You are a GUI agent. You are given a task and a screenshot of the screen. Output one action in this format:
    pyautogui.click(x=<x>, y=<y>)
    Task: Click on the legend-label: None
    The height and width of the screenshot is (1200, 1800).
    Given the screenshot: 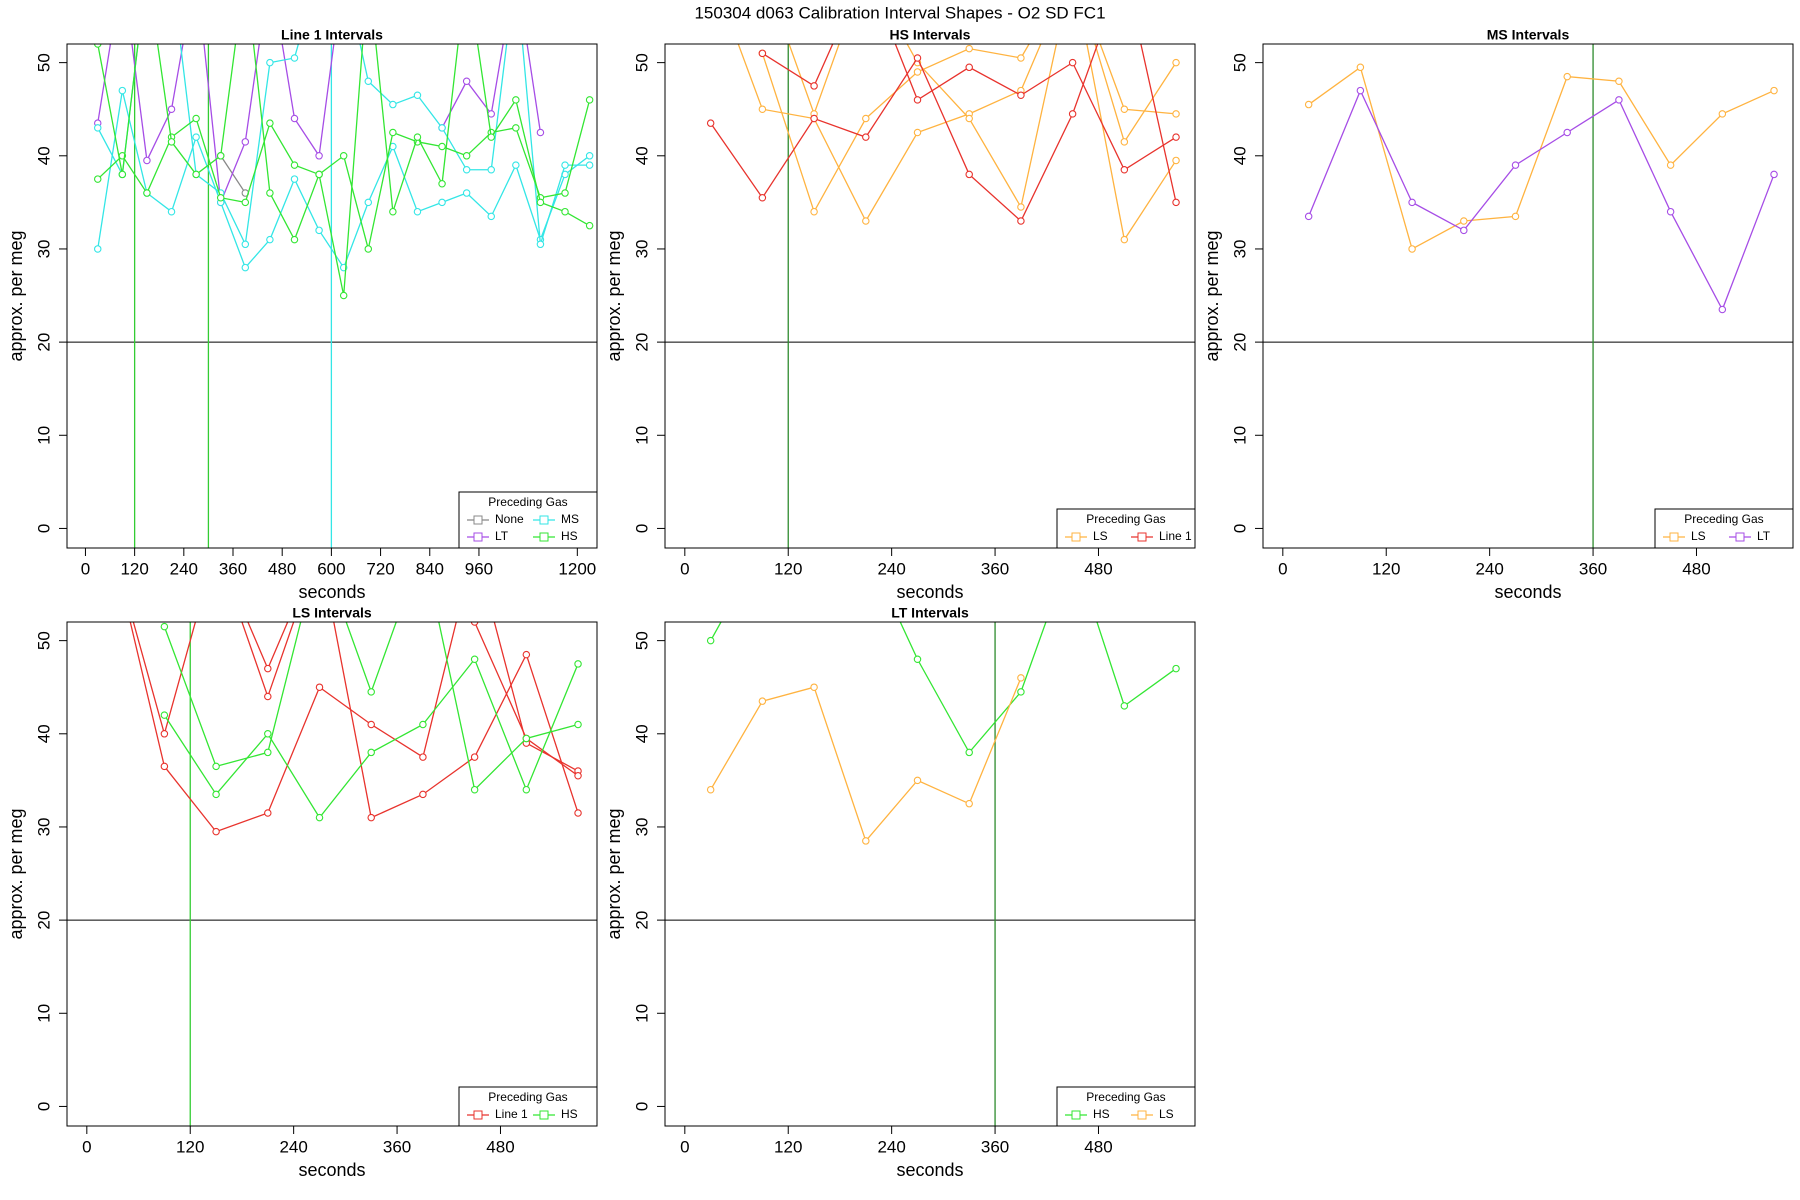 What is the action you would take?
    pyautogui.click(x=509, y=519)
    